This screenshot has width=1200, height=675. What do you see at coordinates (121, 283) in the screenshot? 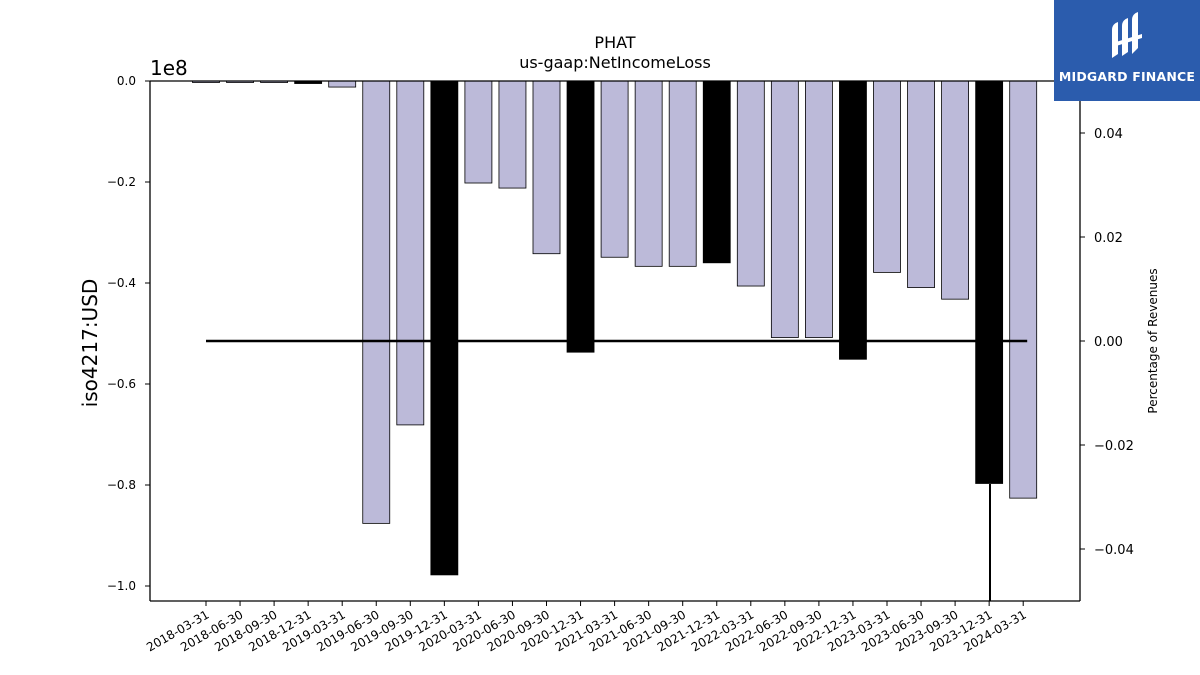
I see `y-tick-label: −0.4` at bounding box center [121, 283].